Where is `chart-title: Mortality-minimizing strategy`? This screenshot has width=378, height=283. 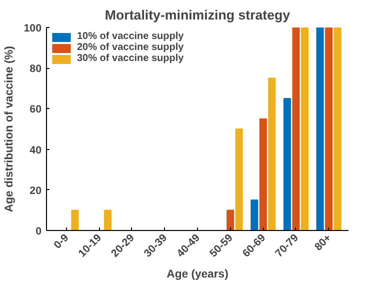
chart-title: Mortality-minimizing strategy is located at coordinates (197, 15).